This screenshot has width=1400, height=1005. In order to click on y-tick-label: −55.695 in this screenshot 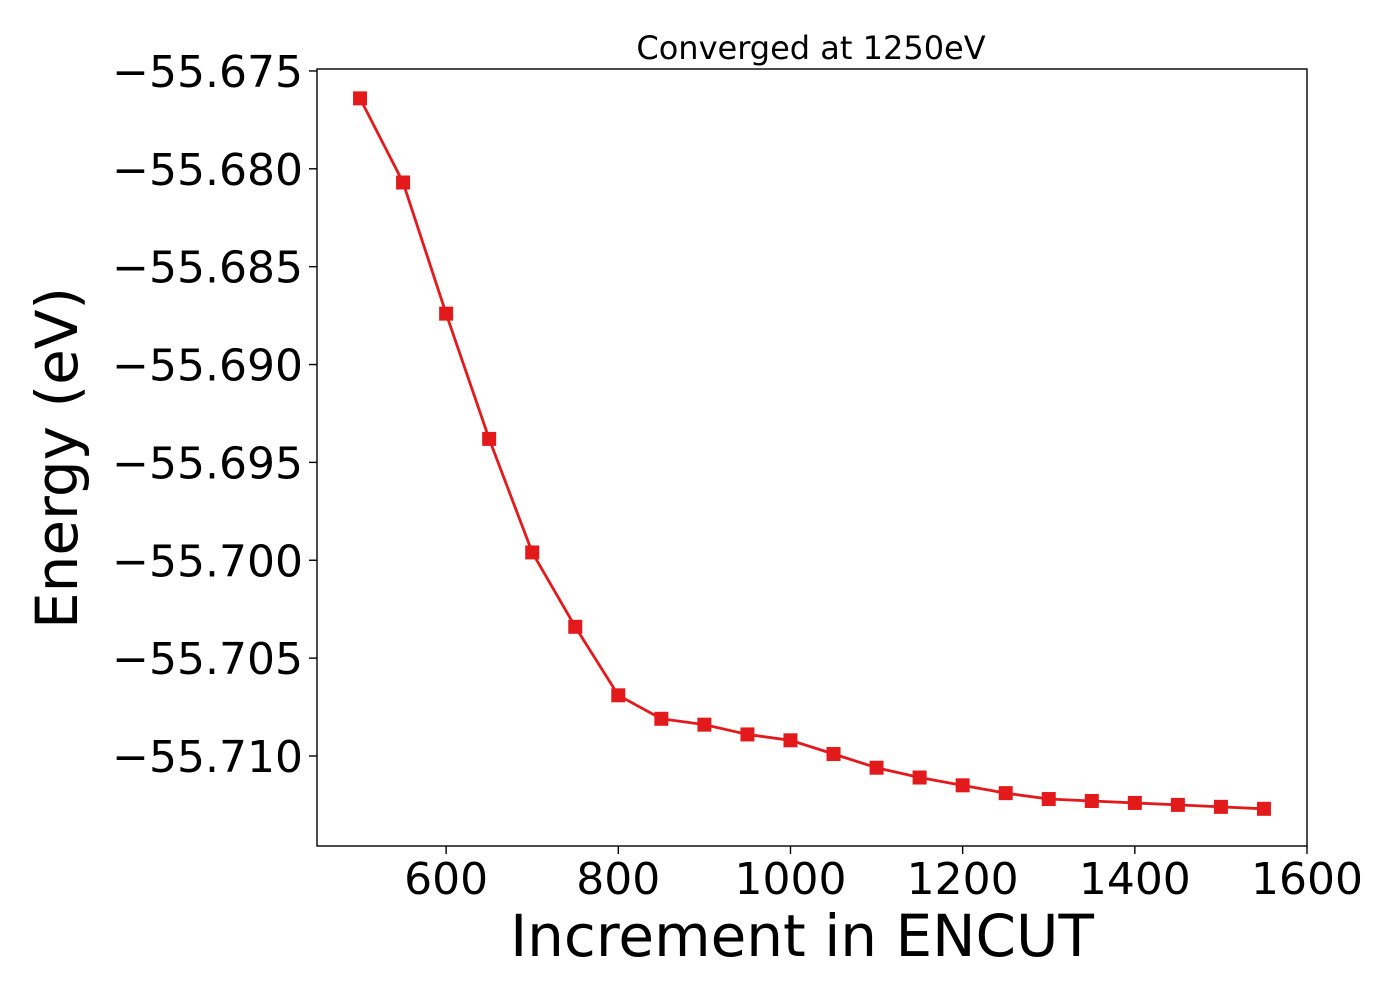, I will do `click(207, 463)`.